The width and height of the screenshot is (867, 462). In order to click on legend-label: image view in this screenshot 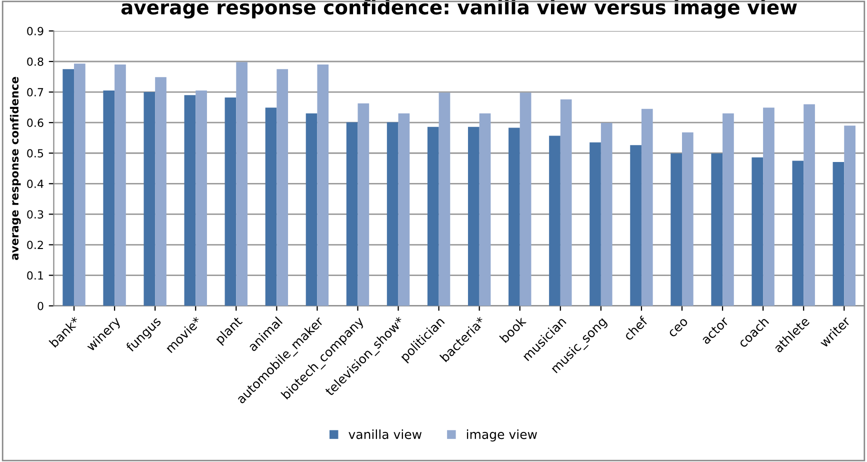, I will do `click(501, 435)`.